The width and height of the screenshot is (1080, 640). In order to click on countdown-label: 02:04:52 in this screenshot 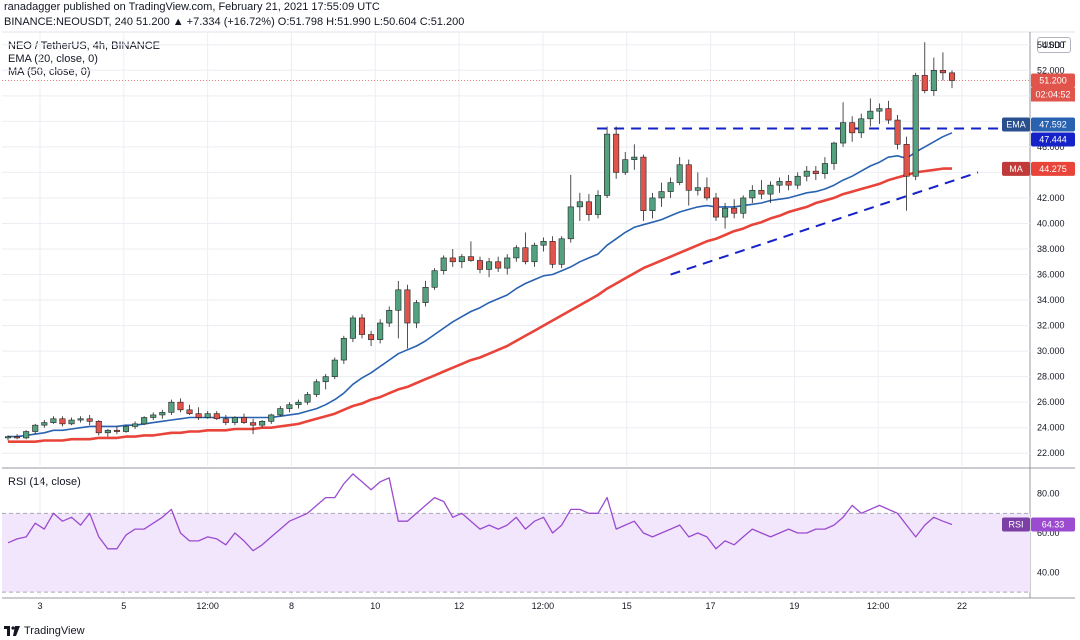, I will do `click(1052, 95)`.